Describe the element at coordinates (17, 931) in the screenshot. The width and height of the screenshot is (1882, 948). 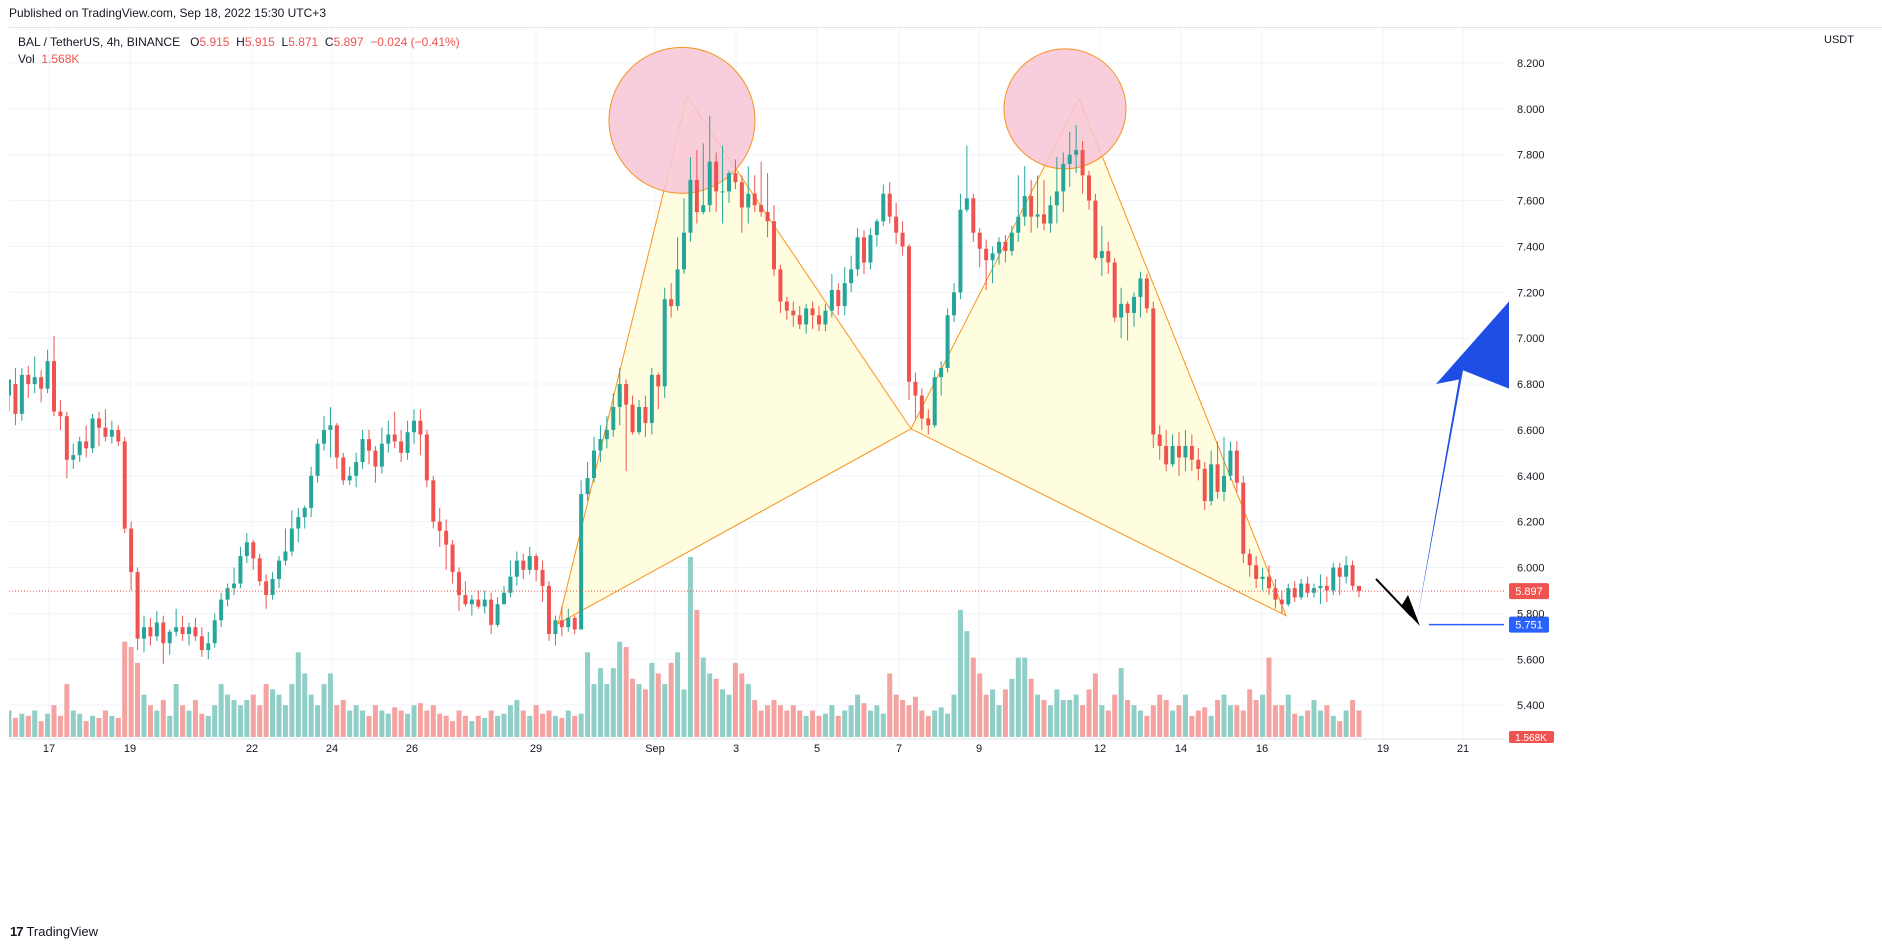
I see `tradingview-logo-icon: 17` at that location.